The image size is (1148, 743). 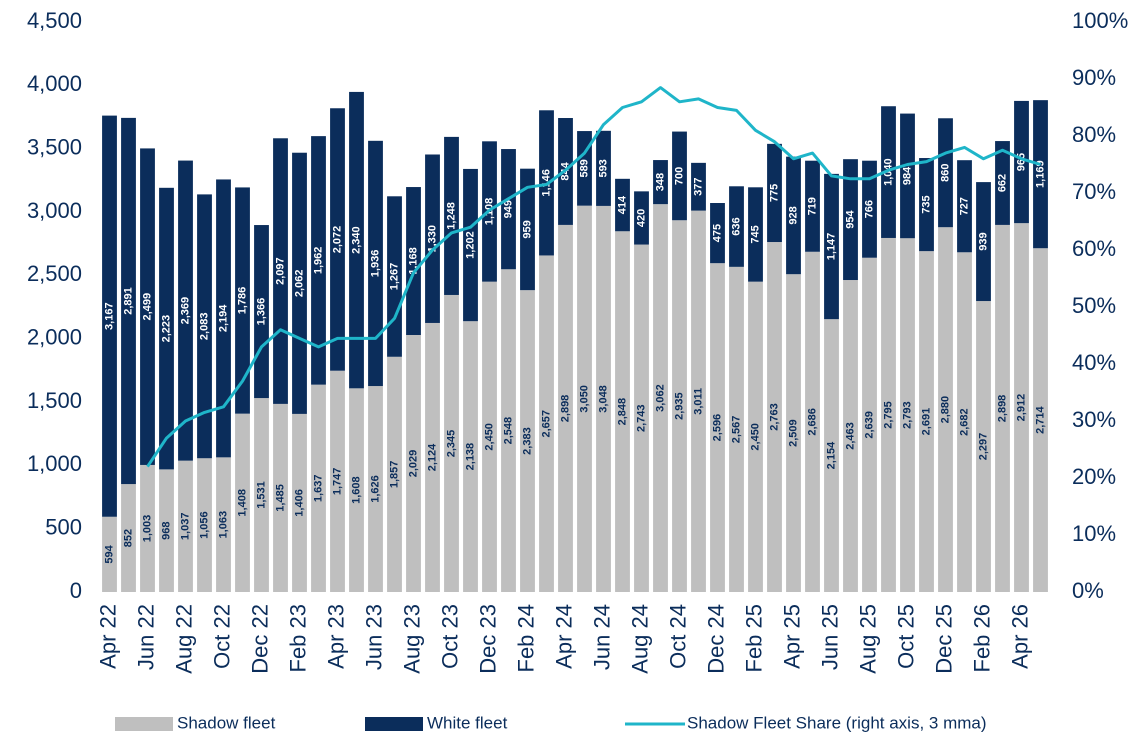 I want to click on data-label: 1,248, so click(x=451, y=216).